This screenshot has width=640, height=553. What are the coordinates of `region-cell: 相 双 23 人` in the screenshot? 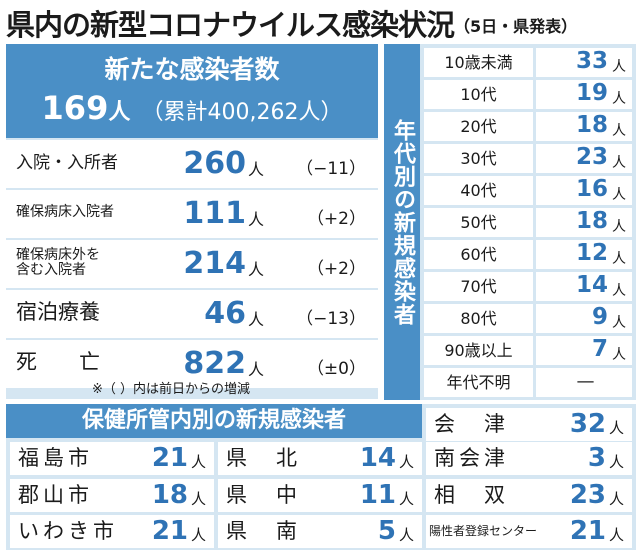 It's located at (529, 495).